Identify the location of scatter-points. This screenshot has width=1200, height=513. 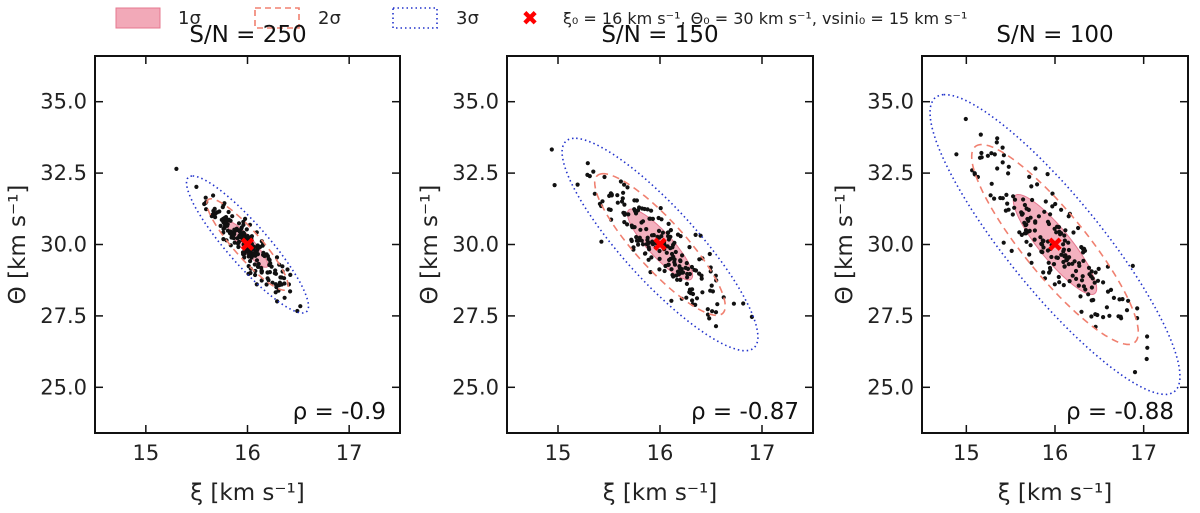
(238, 240).